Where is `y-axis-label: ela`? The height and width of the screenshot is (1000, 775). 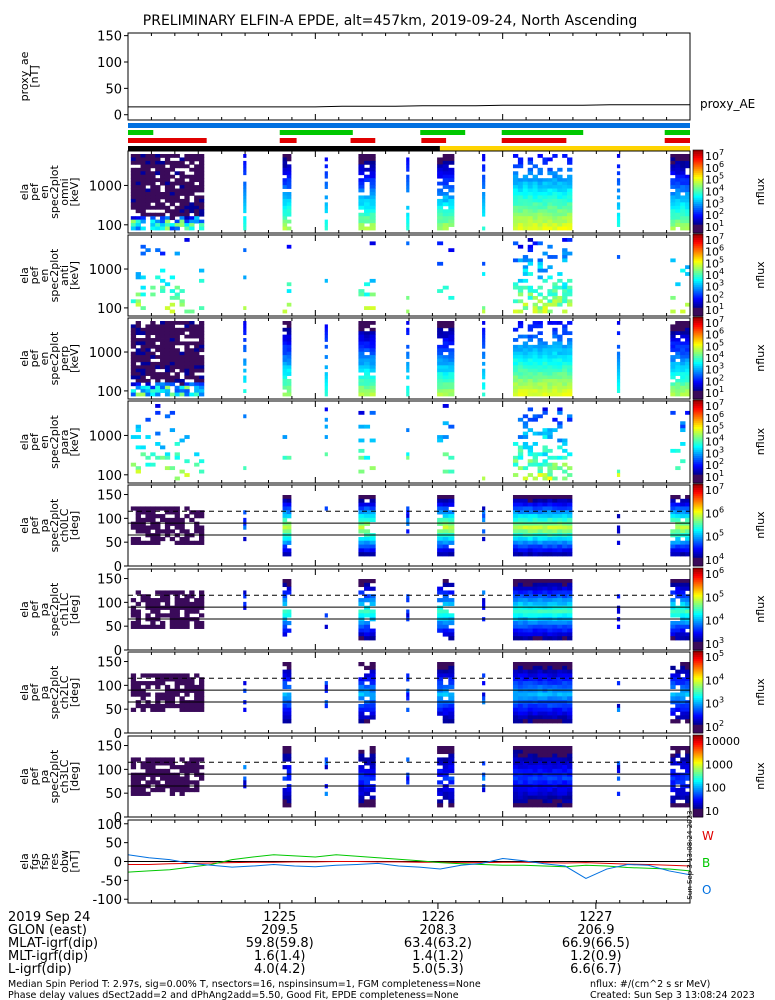
y-axis-label: ela is located at coordinates (24, 442).